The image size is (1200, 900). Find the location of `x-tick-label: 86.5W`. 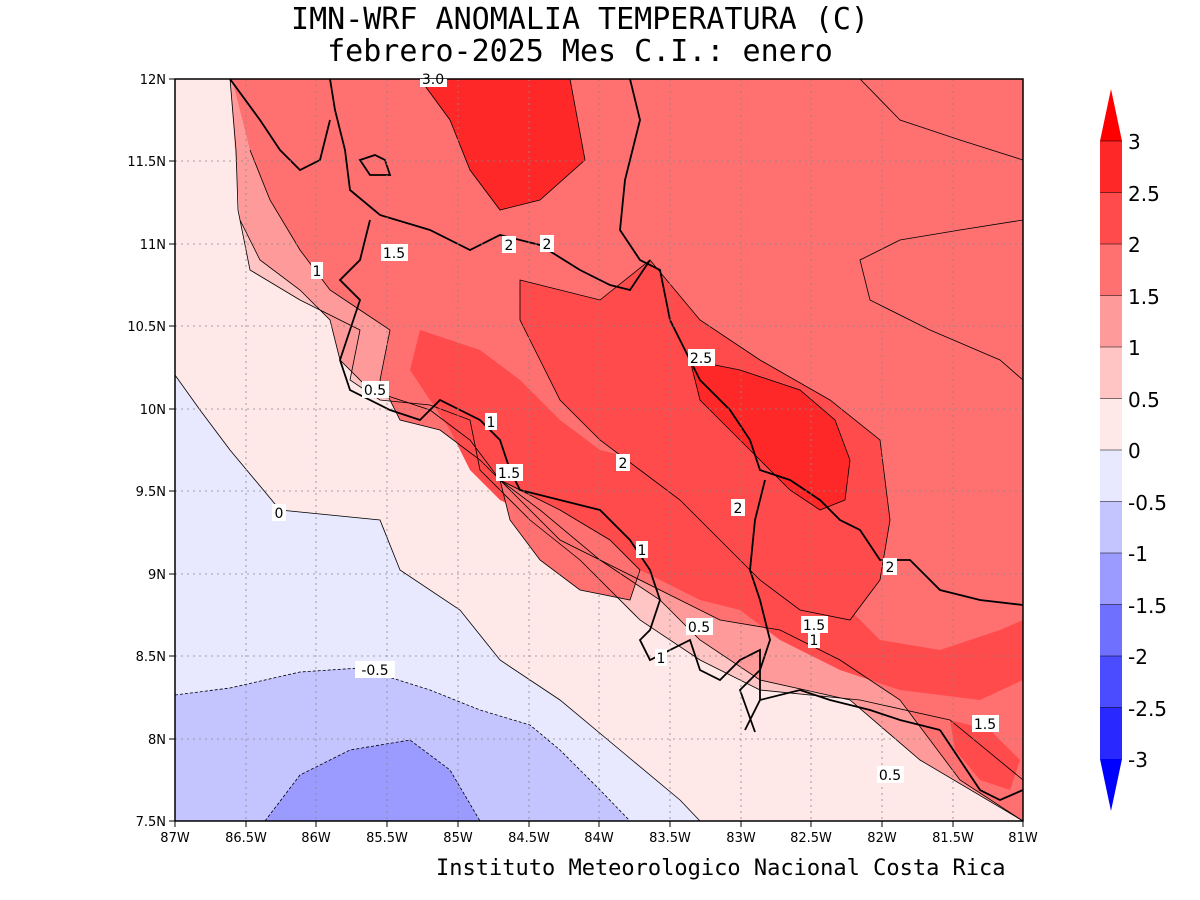

x-tick-label: 86.5W is located at coordinates (246, 838).